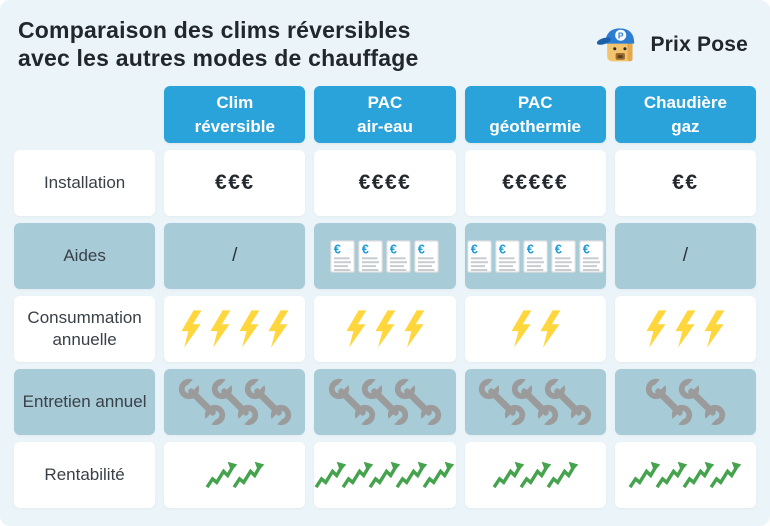 The image size is (770, 526). I want to click on page-title-line1: Comparaison des clims réversibles, so click(214, 30).